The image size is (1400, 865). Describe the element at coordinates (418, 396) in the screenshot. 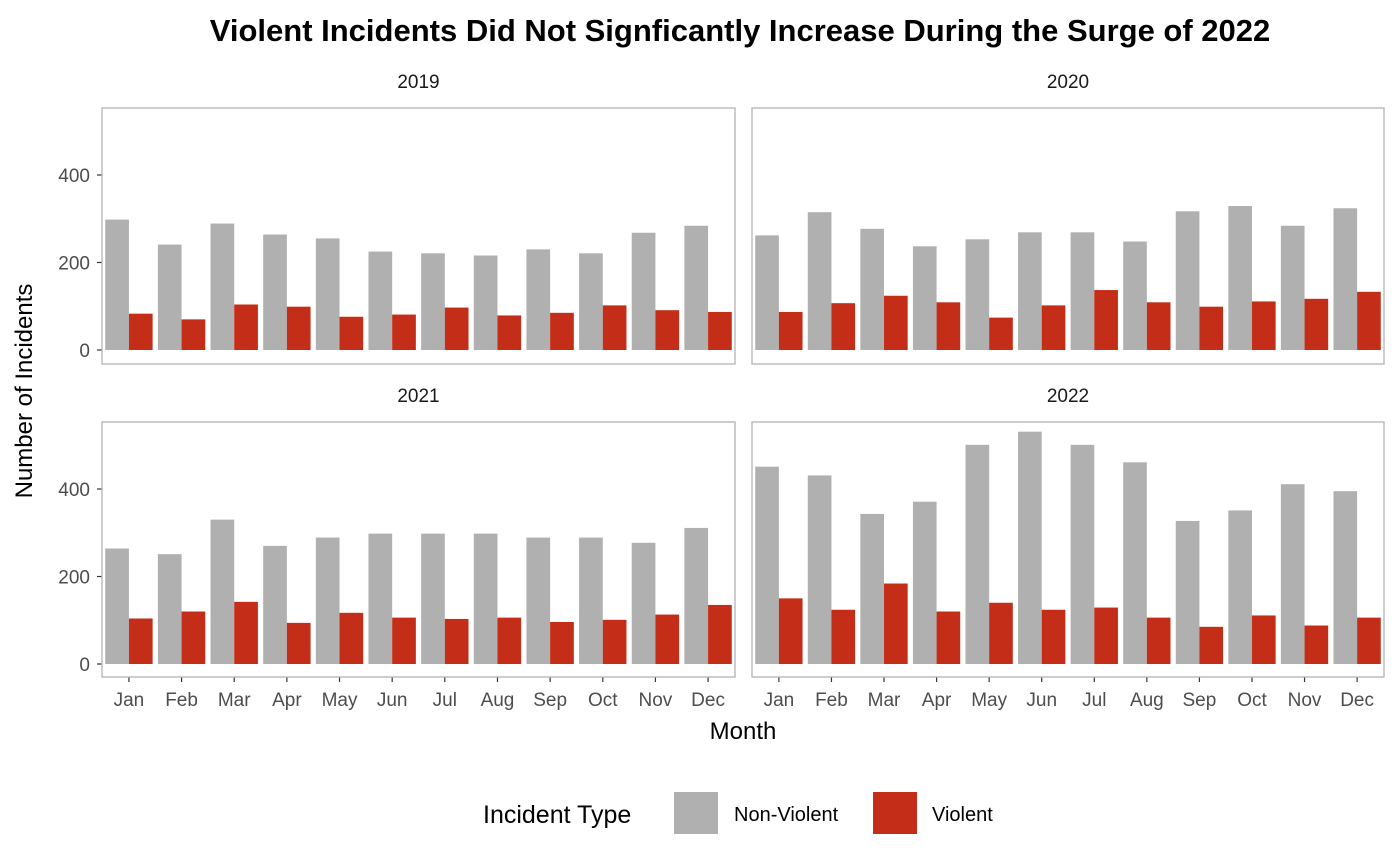

I see `facet-label: 2021` at that location.